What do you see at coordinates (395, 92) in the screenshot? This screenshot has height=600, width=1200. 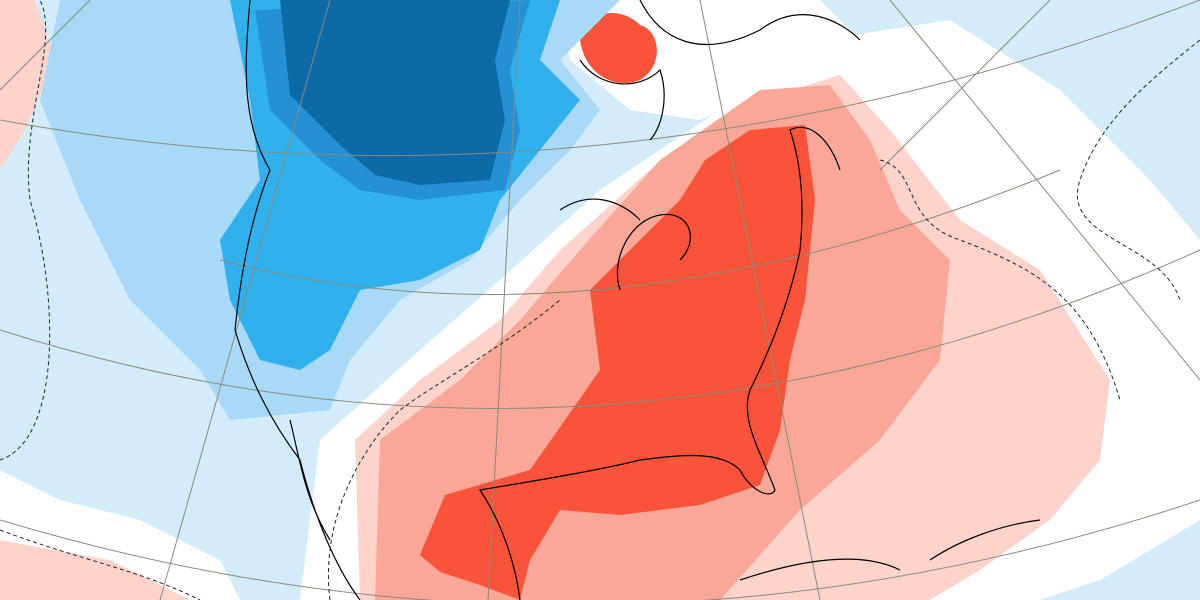 I see `cold-anomaly-strongest` at bounding box center [395, 92].